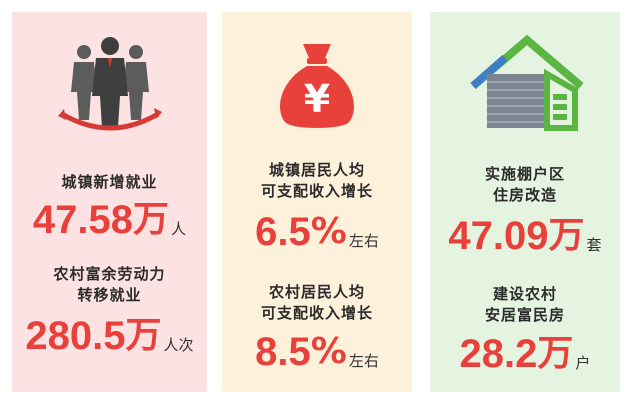  What do you see at coordinates (179, 229) in the screenshot?
I see `stat-suffix: 人` at bounding box center [179, 229].